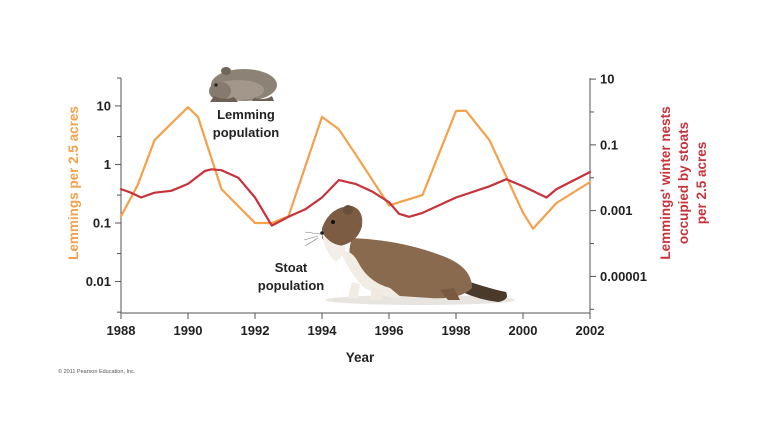  Describe the element at coordinates (97, 371) in the screenshot. I see `copyright-notice: © 2011 Pearson Education, Inc.` at that location.